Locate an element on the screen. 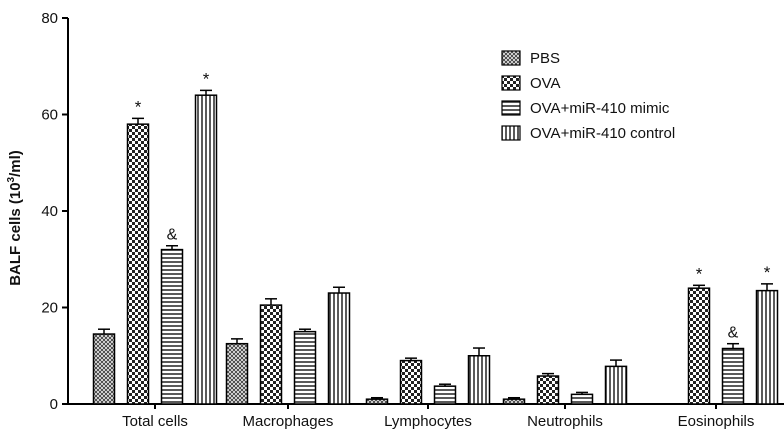 Image resolution: width=784 pixels, height=436 pixels. x-tick-label: Eosinophils is located at coordinates (716, 421).